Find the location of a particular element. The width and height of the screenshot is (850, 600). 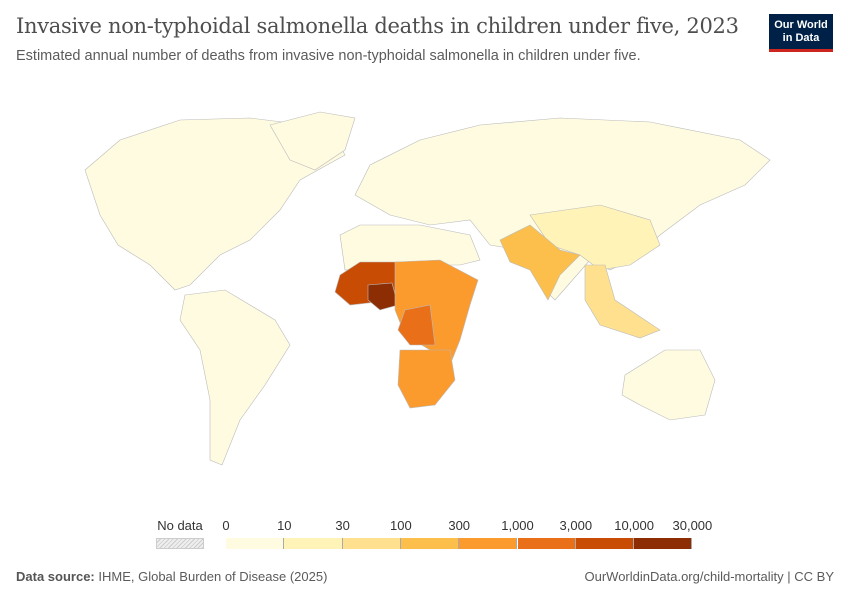

legend-tick-label: 30 is located at coordinates (342, 525).